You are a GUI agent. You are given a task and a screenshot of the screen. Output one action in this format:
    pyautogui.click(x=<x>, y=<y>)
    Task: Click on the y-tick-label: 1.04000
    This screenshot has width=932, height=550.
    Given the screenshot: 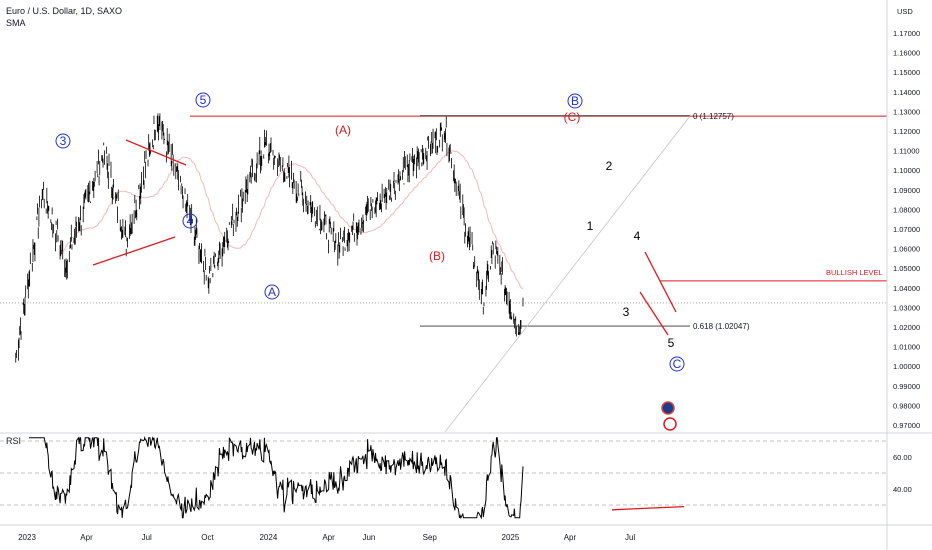 What is the action you would take?
    pyautogui.click(x=906, y=288)
    